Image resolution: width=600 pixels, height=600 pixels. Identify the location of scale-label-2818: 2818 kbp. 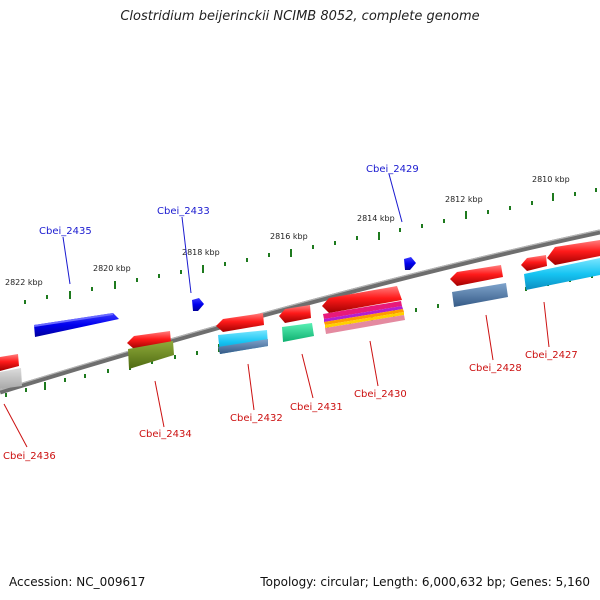
(201, 252).